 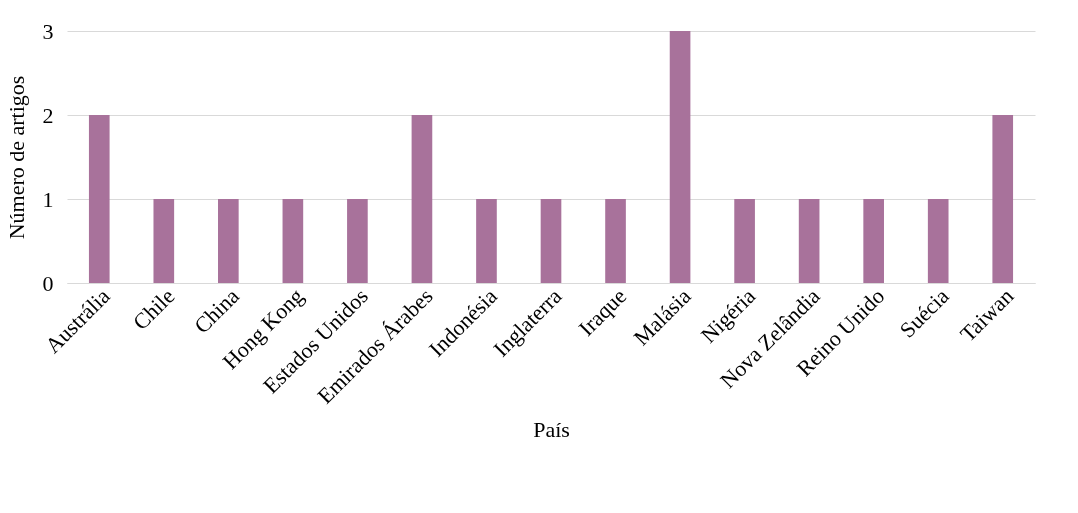 What do you see at coordinates (48, 283) in the screenshot?
I see `y-tick-label: 0` at bounding box center [48, 283].